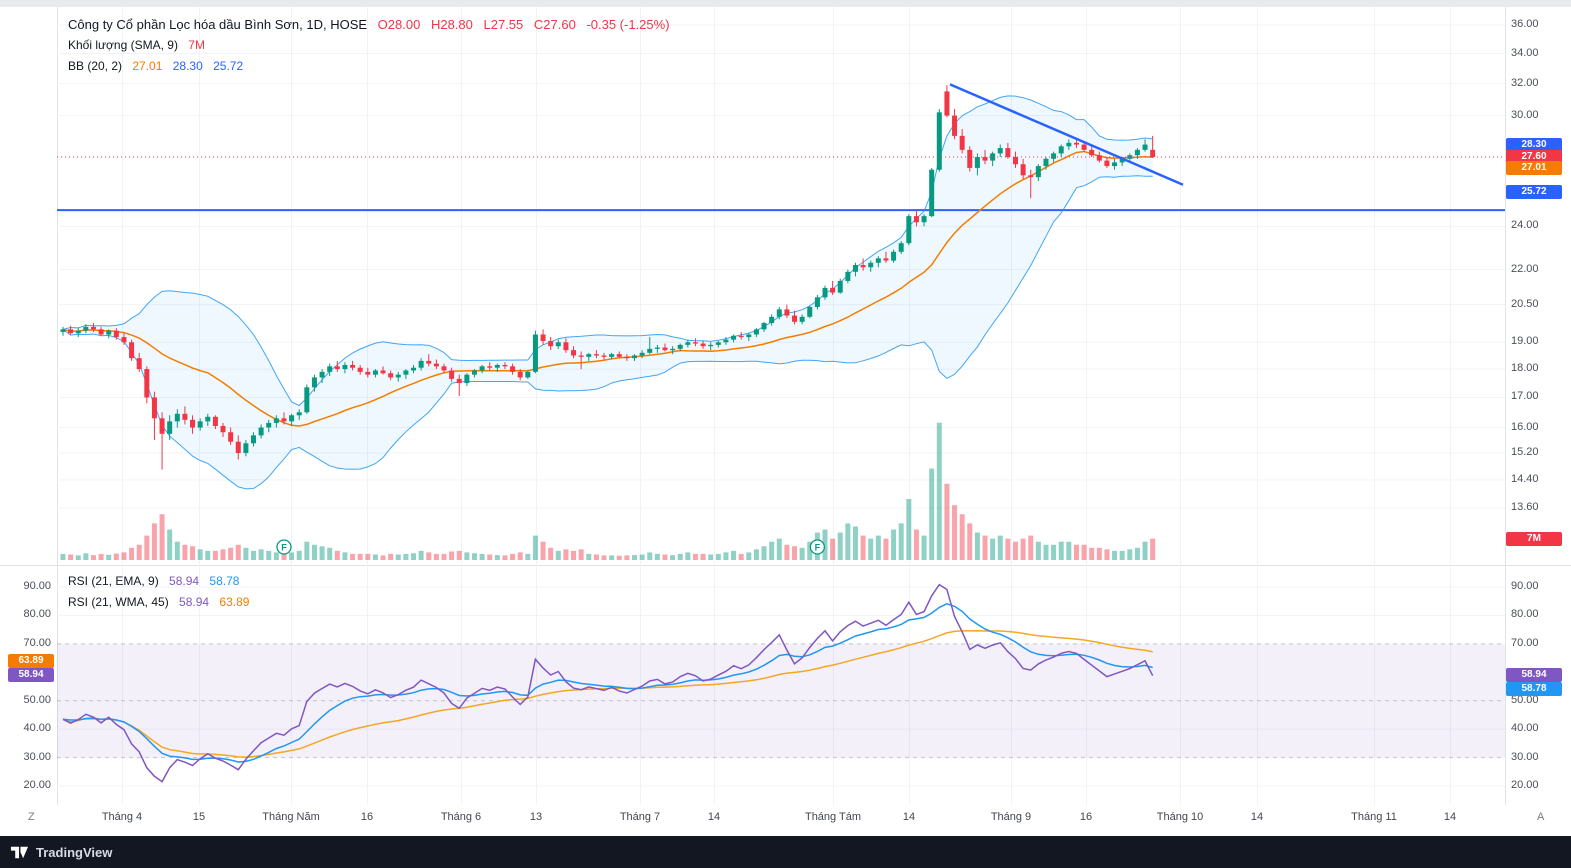 The image size is (1571, 868). Describe the element at coordinates (1525, 82) in the screenshot. I see `price-tick-label: 32.00` at that location.